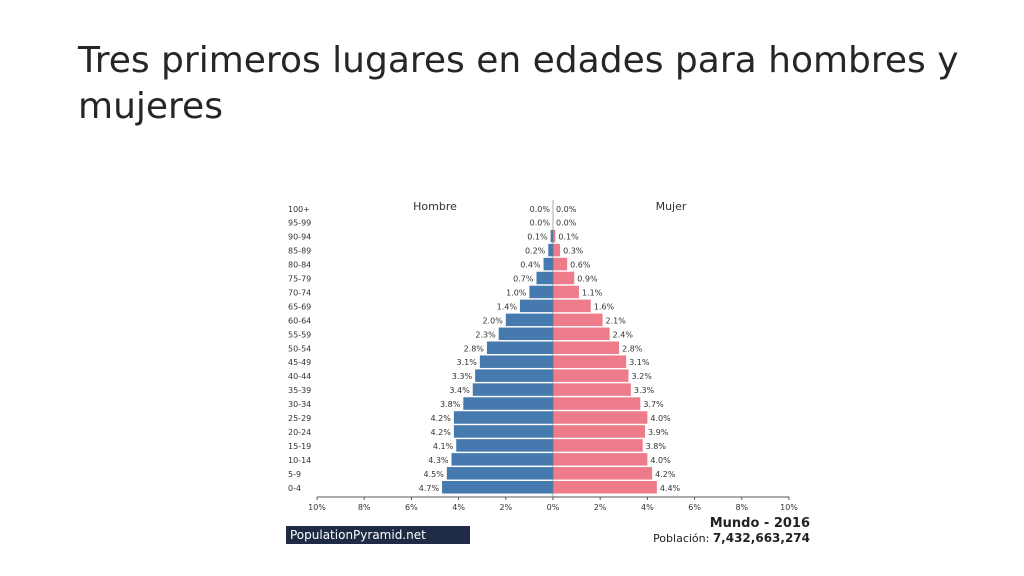 This screenshot has width=1024, height=576. Describe the element at coordinates (433, 474) in the screenshot. I see `data-label-hombre: 4.5%` at that location.